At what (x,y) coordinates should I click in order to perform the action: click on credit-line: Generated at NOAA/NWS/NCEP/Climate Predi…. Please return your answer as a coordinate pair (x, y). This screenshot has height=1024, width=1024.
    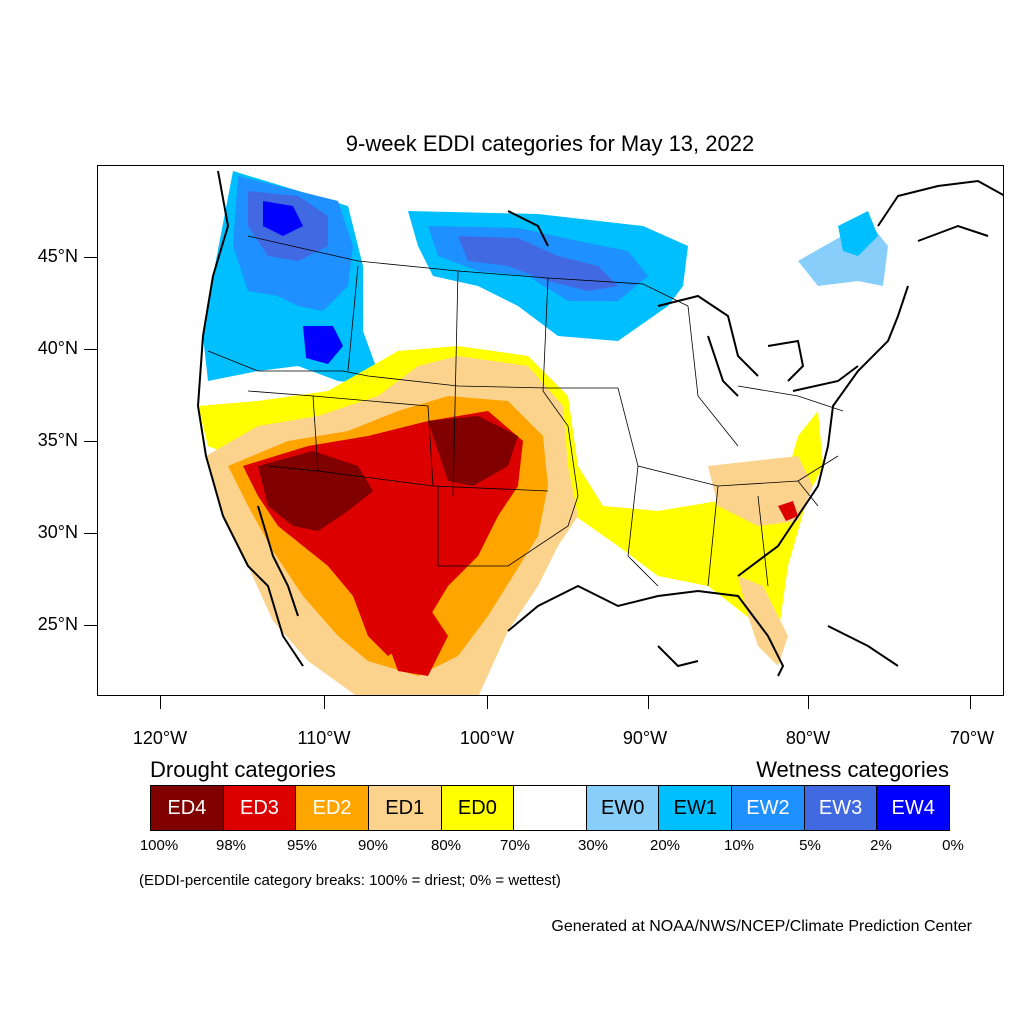
    Looking at the image, I should click on (761, 926).